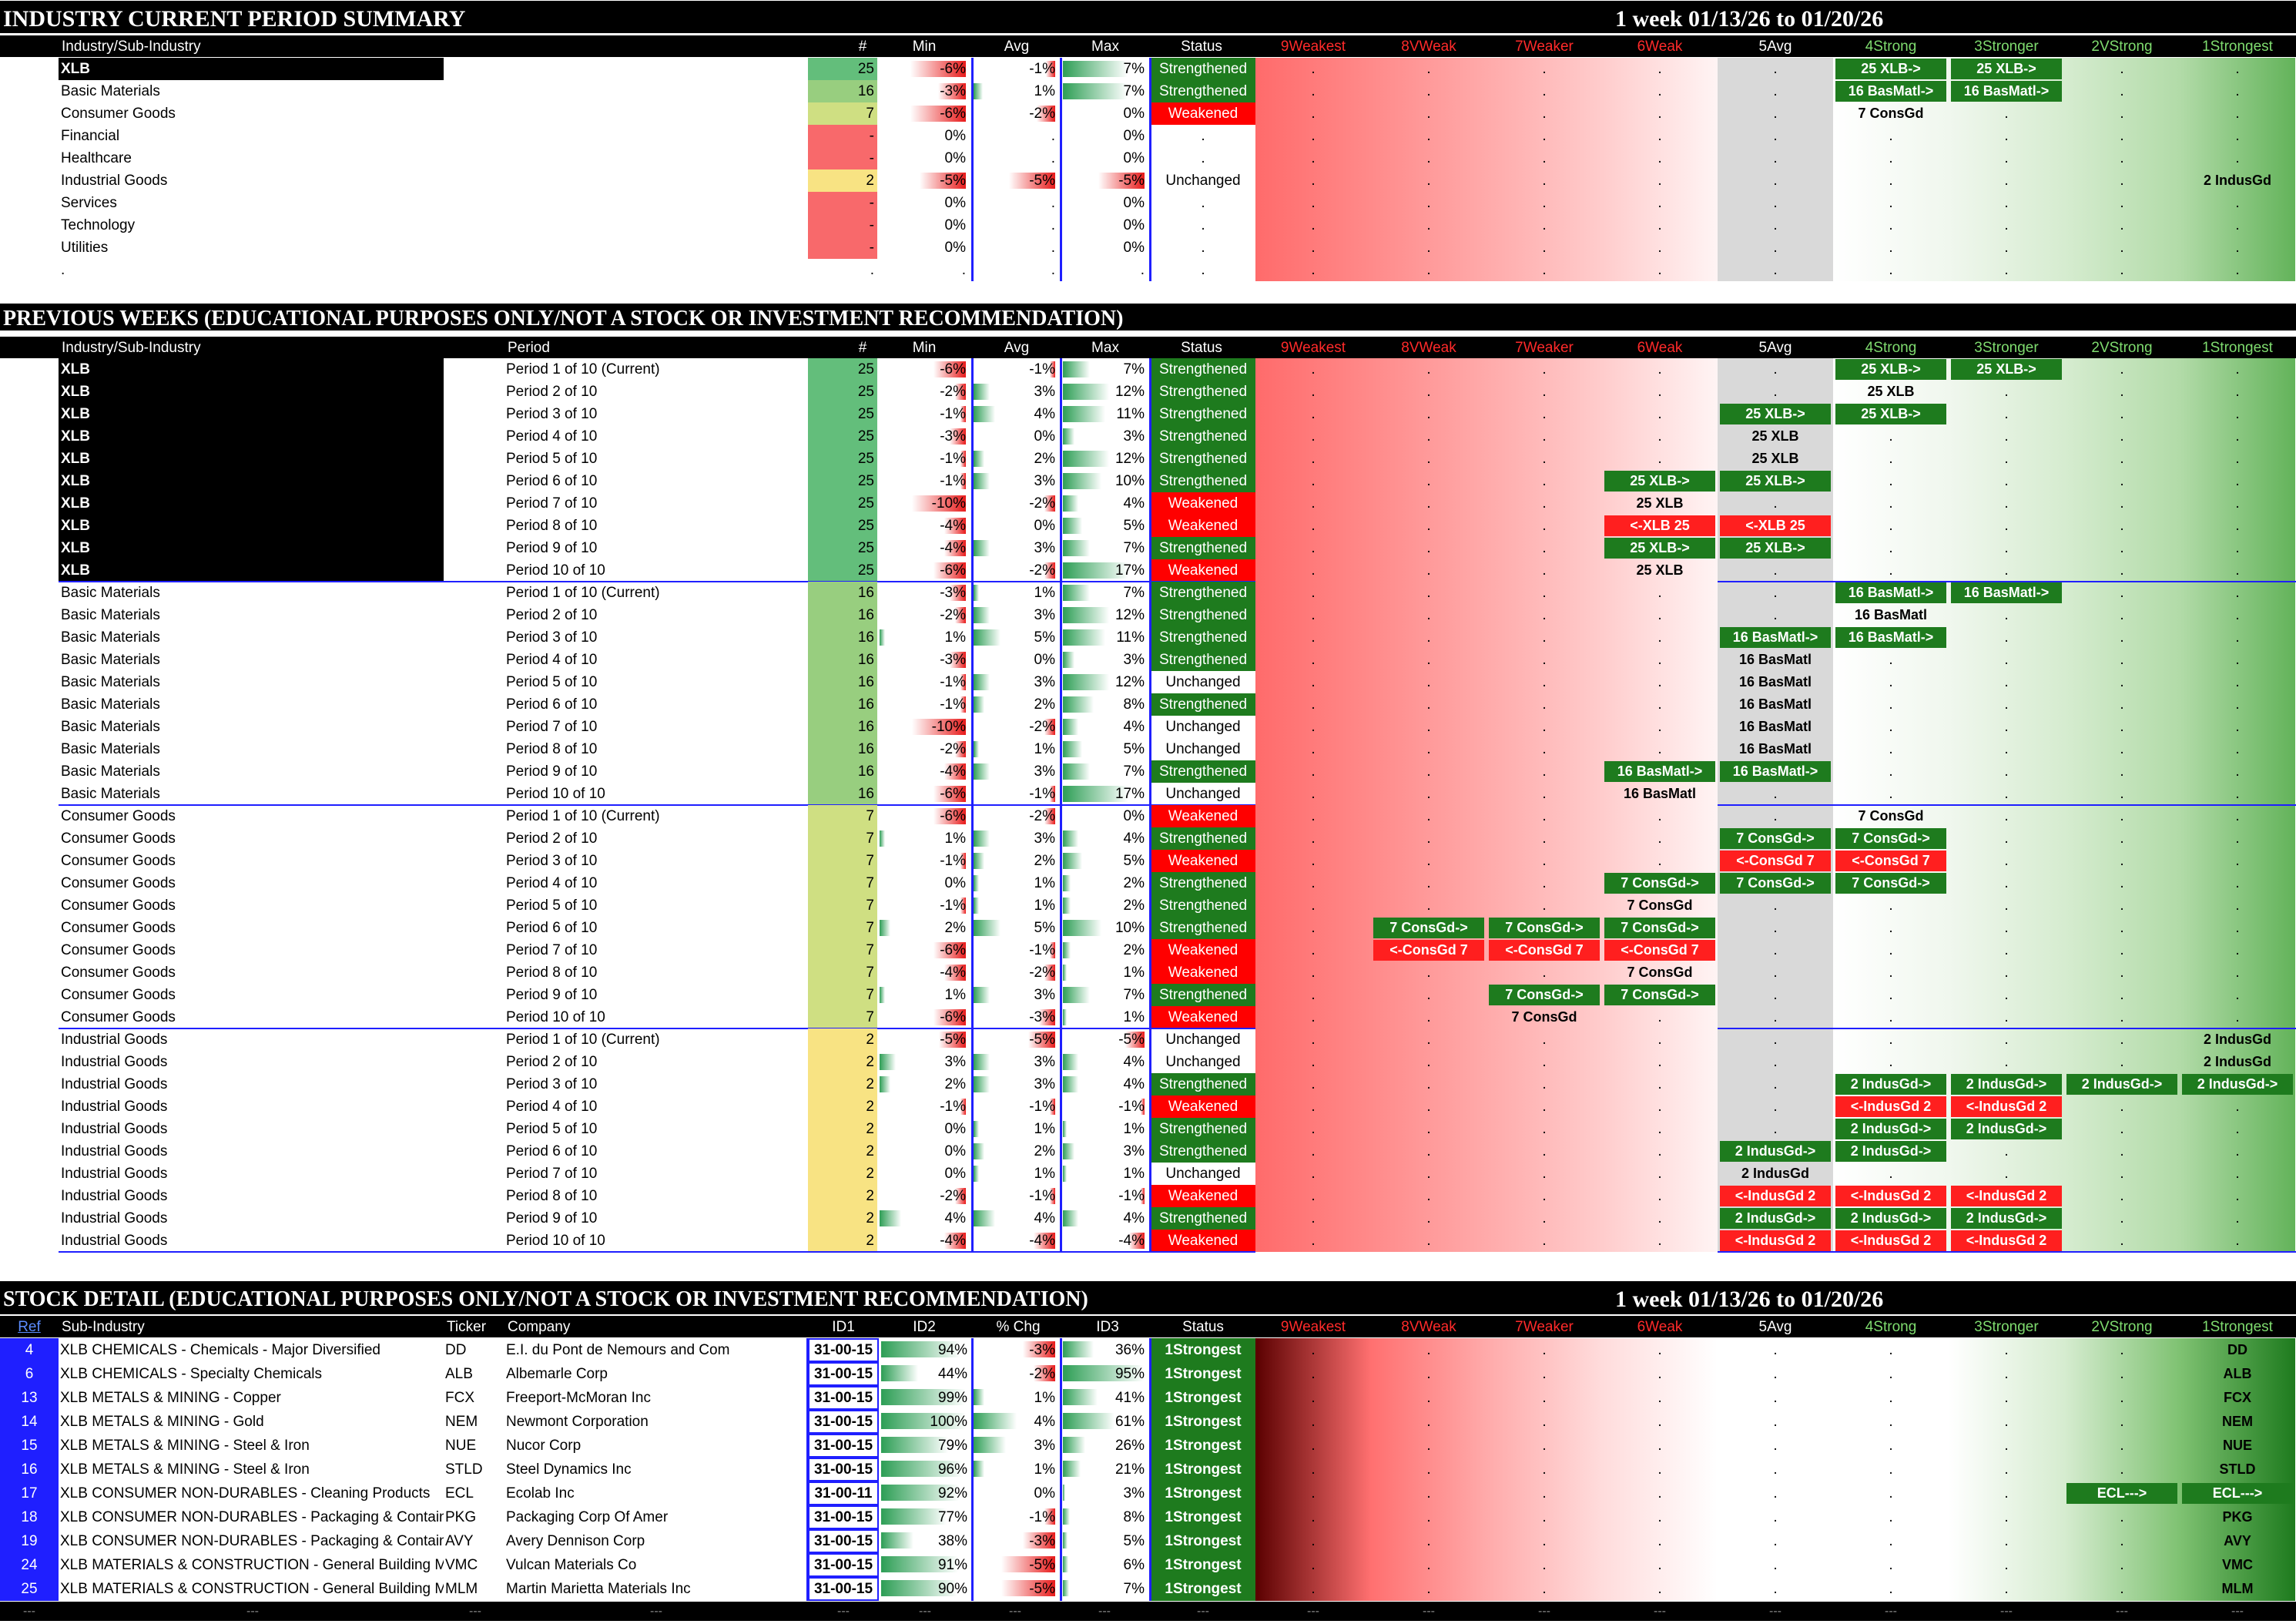 The height and width of the screenshot is (1624, 2296). Describe the element at coordinates (1044, 637) in the screenshot. I see `avg-cell: 5%` at that location.